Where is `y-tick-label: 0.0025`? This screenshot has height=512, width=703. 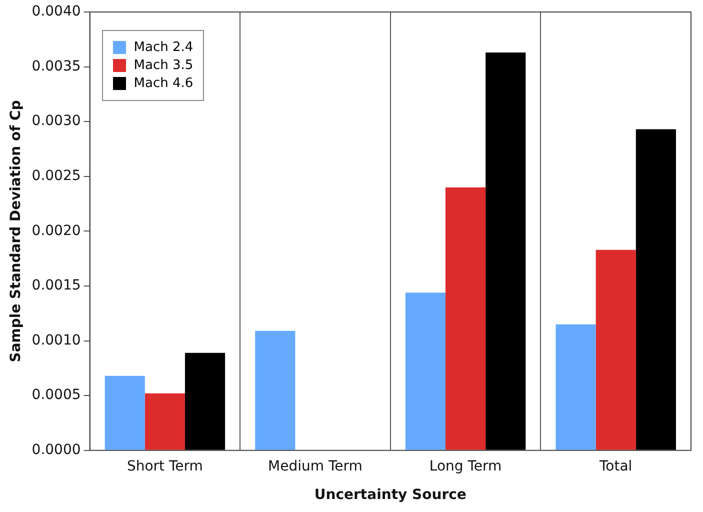 y-tick-label: 0.0025 is located at coordinates (56, 176).